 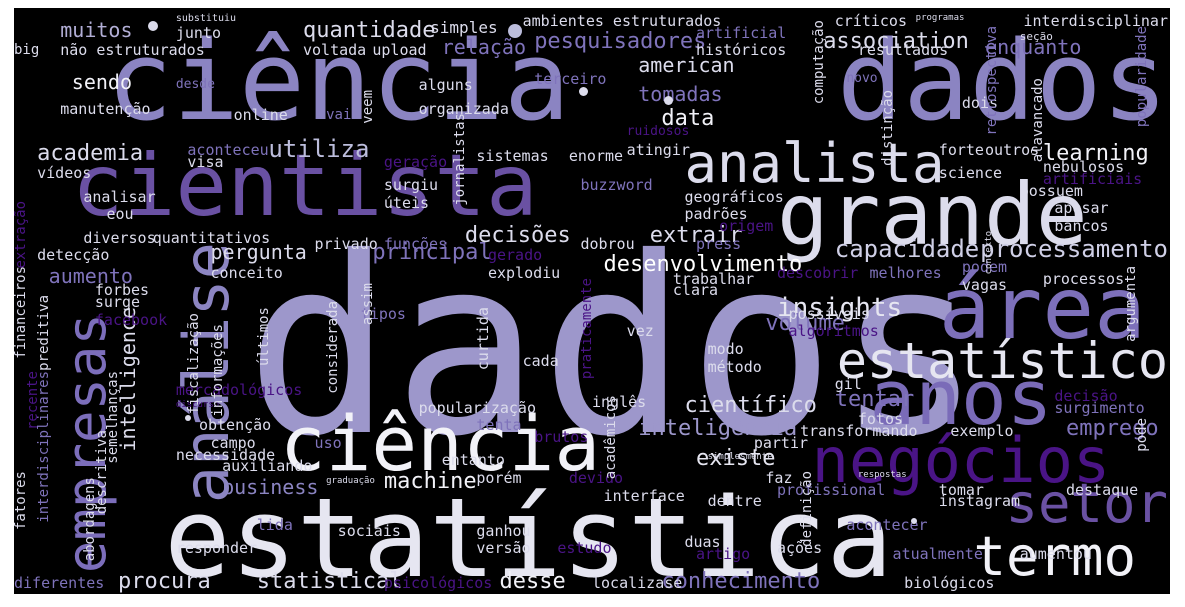 I want to click on word-174: computação, so click(x=818, y=62).